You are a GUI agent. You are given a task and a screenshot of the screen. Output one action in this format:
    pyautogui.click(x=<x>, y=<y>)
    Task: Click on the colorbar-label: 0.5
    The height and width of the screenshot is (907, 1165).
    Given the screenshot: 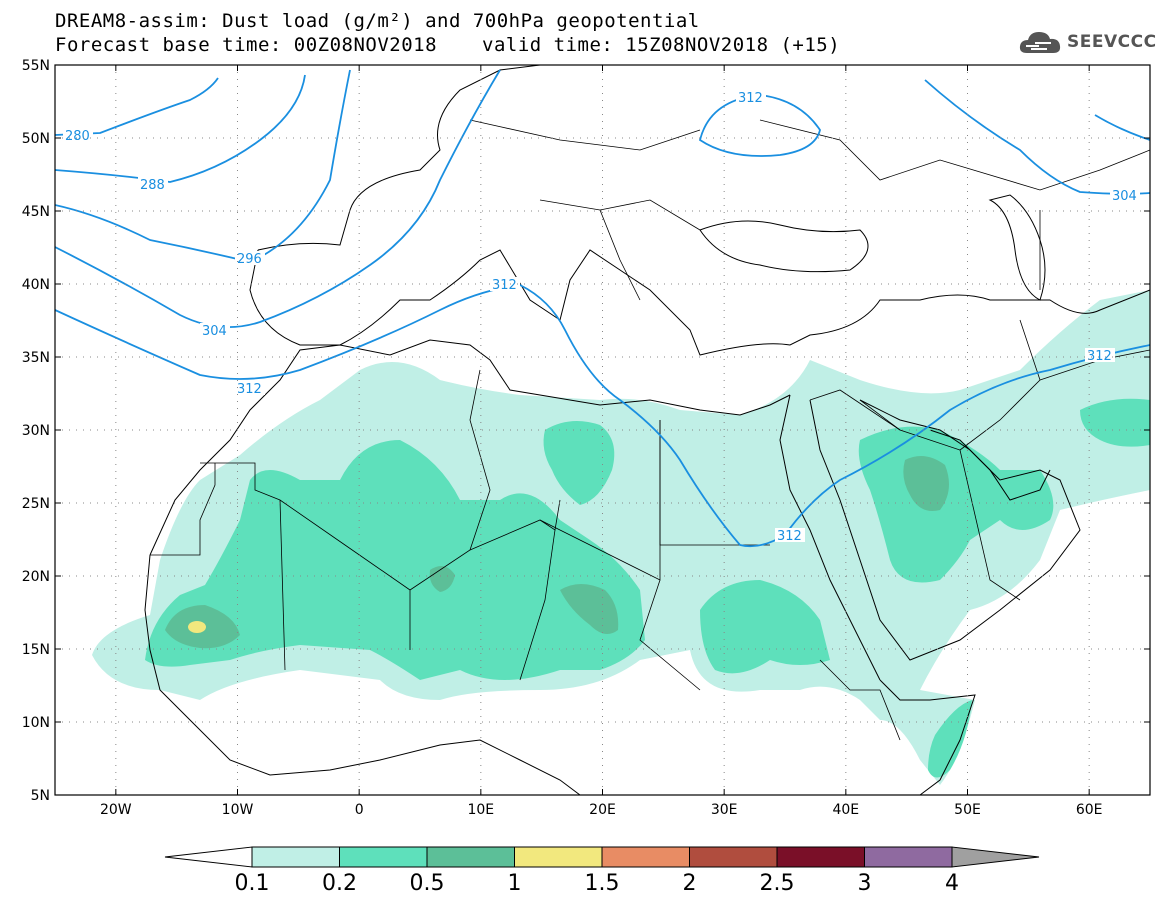 What is the action you would take?
    pyautogui.click(x=427, y=883)
    